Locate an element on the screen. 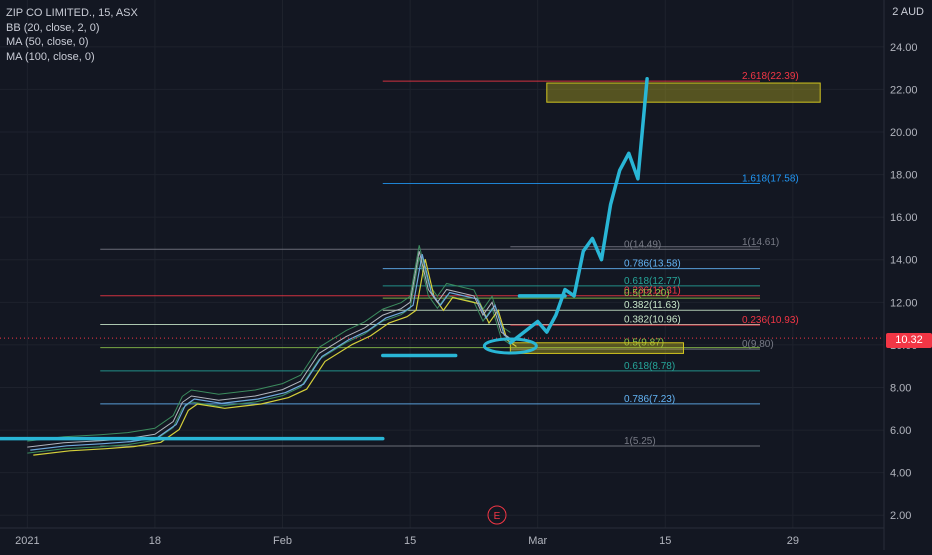  y-tick-label: 8.00 is located at coordinates (900, 388).